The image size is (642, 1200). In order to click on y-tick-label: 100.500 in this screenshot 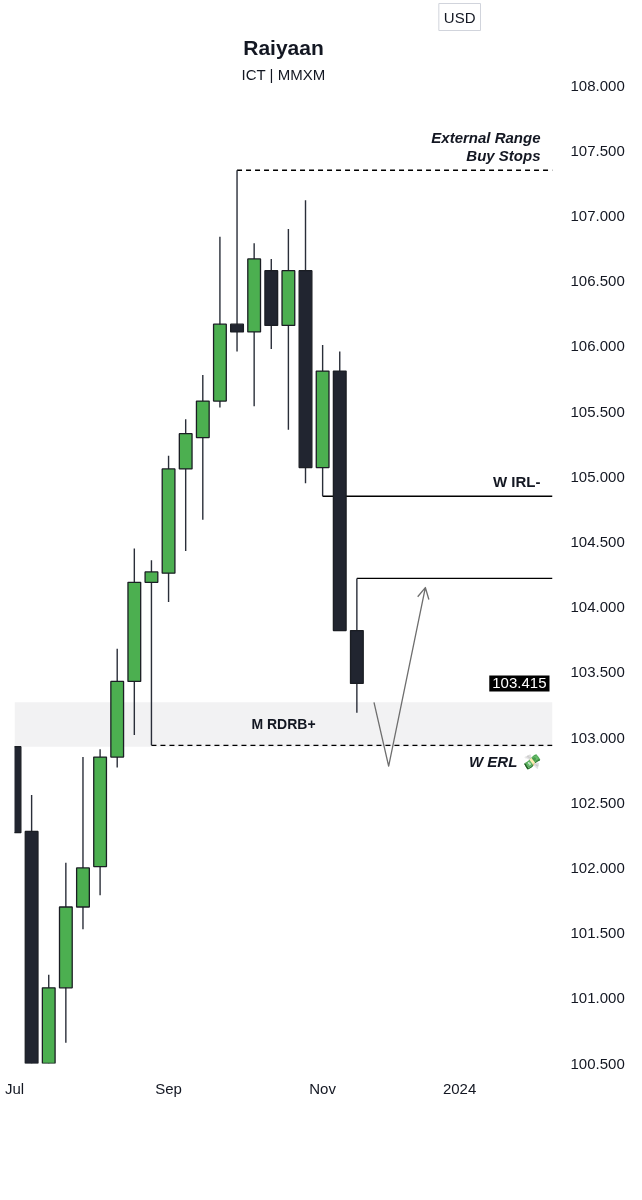, I will do `click(597, 1063)`.